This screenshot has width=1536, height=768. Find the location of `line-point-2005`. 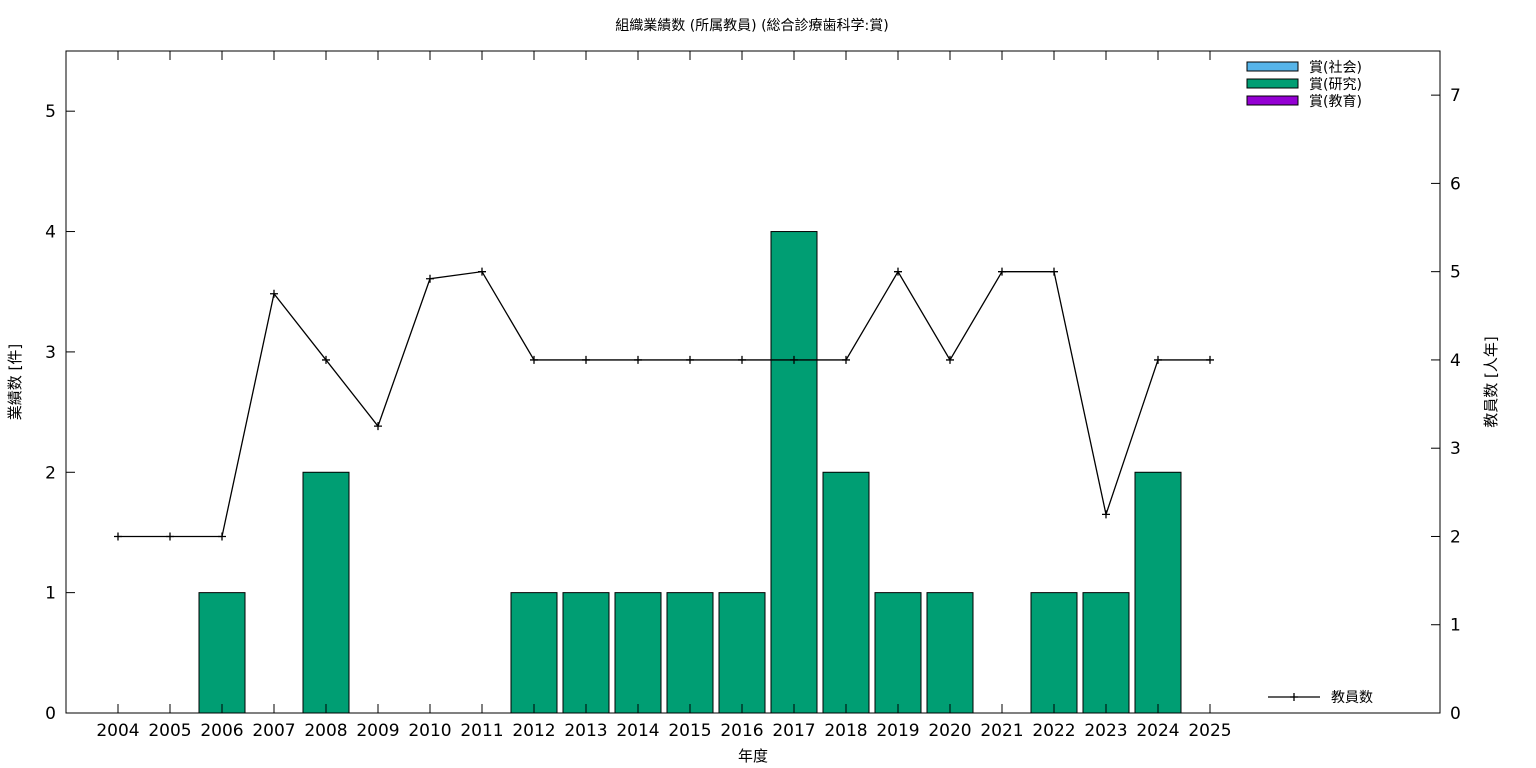

line-point-2005 is located at coordinates (170, 536).